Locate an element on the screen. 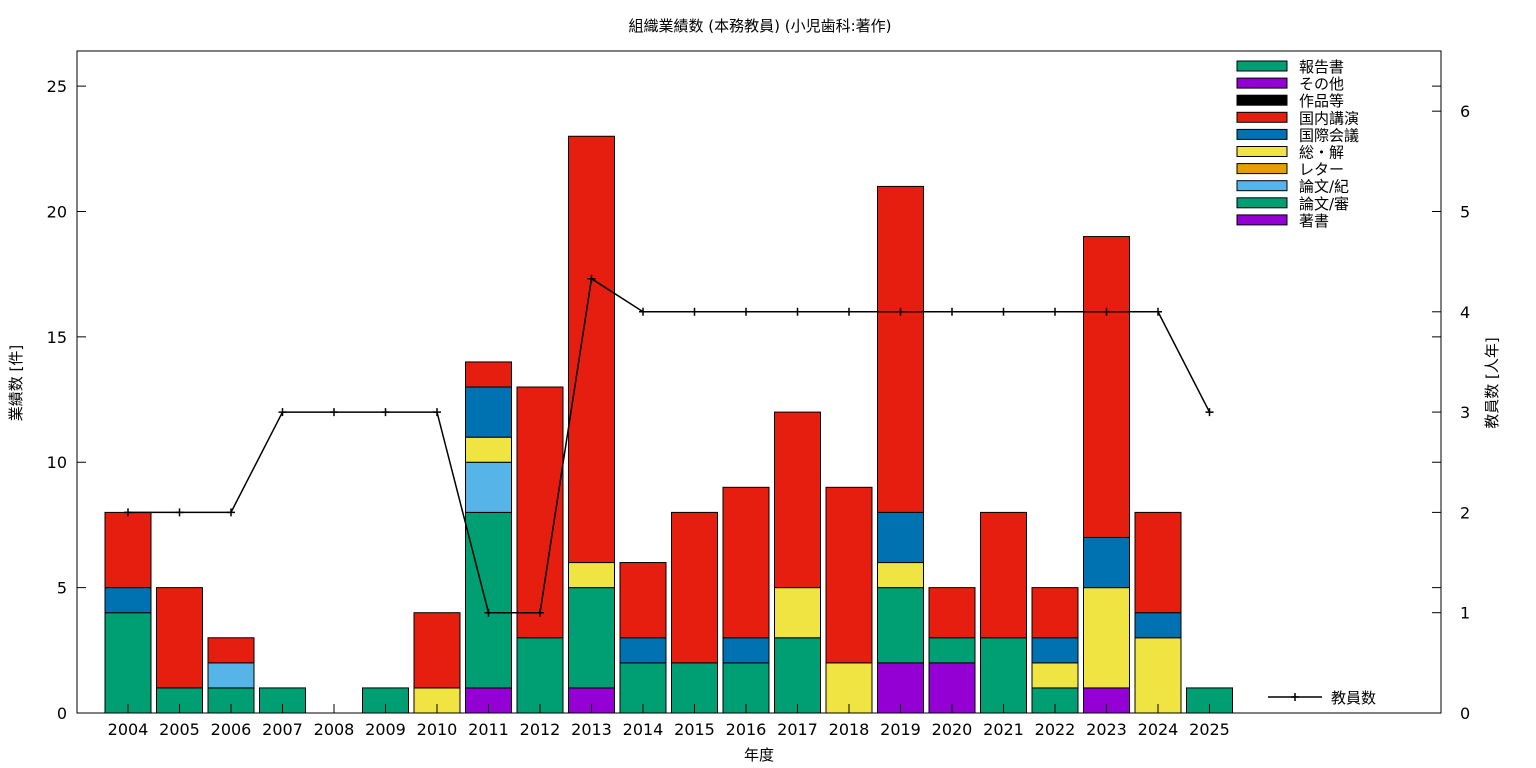 This screenshot has height=768, width=1536. legend-label: 作品等 is located at coordinates (1321, 101).